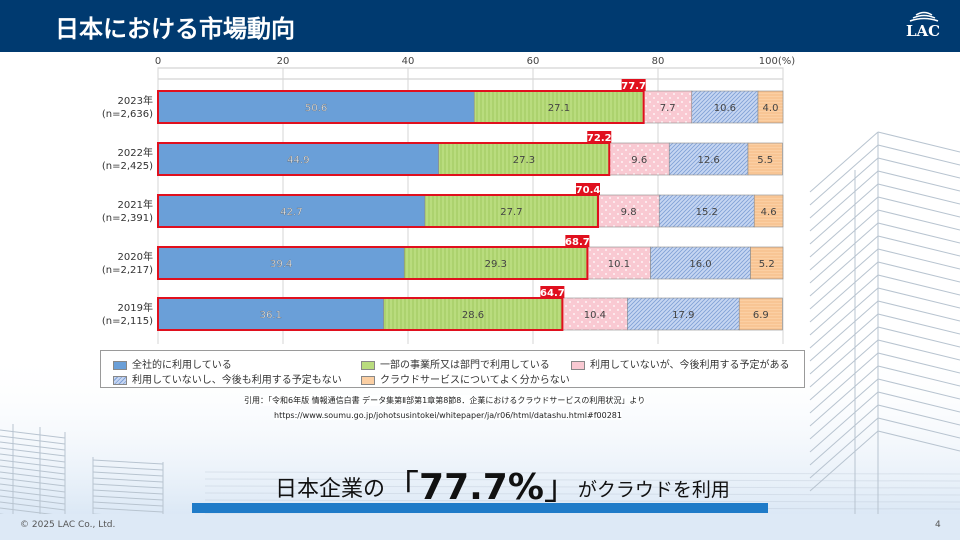  Describe the element at coordinates (182, 365) in the screenshot. I see `legend-label: 全社的に利用している` at that location.